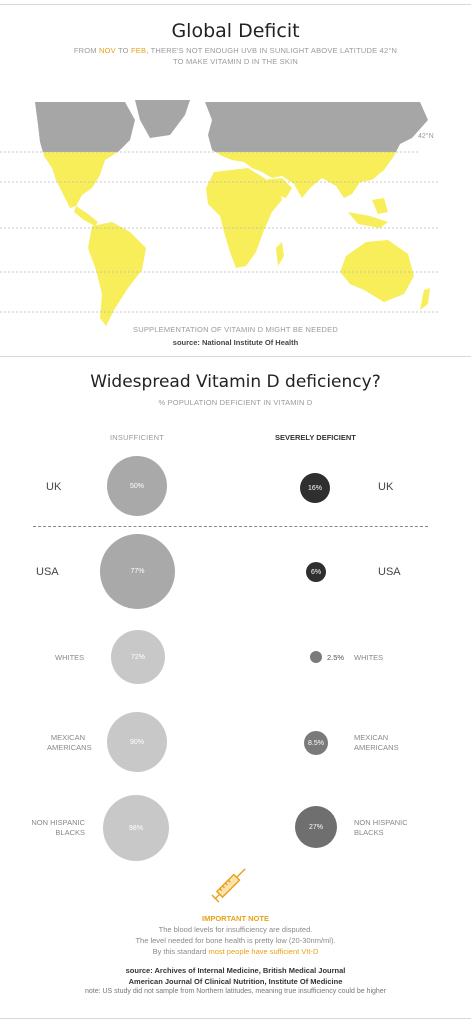  Describe the element at coordinates (235, 342) in the screenshot. I see `map-source: source: National Institute Of Health` at that location.